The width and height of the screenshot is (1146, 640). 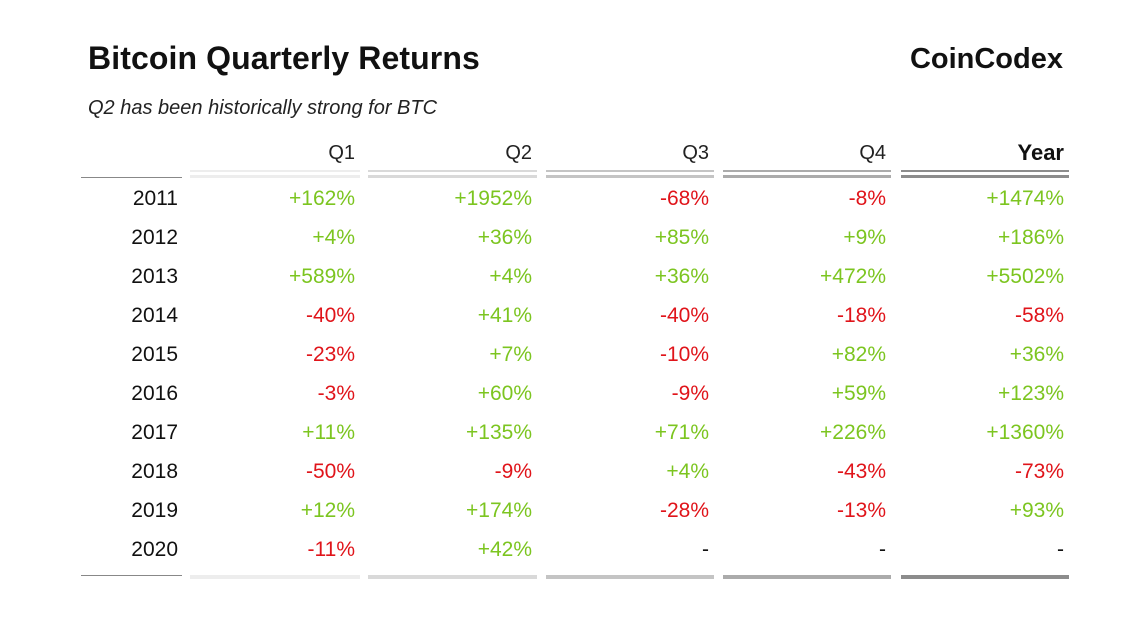 What do you see at coordinates (499, 432) in the screenshot?
I see `cell-2017-q2: +135%` at bounding box center [499, 432].